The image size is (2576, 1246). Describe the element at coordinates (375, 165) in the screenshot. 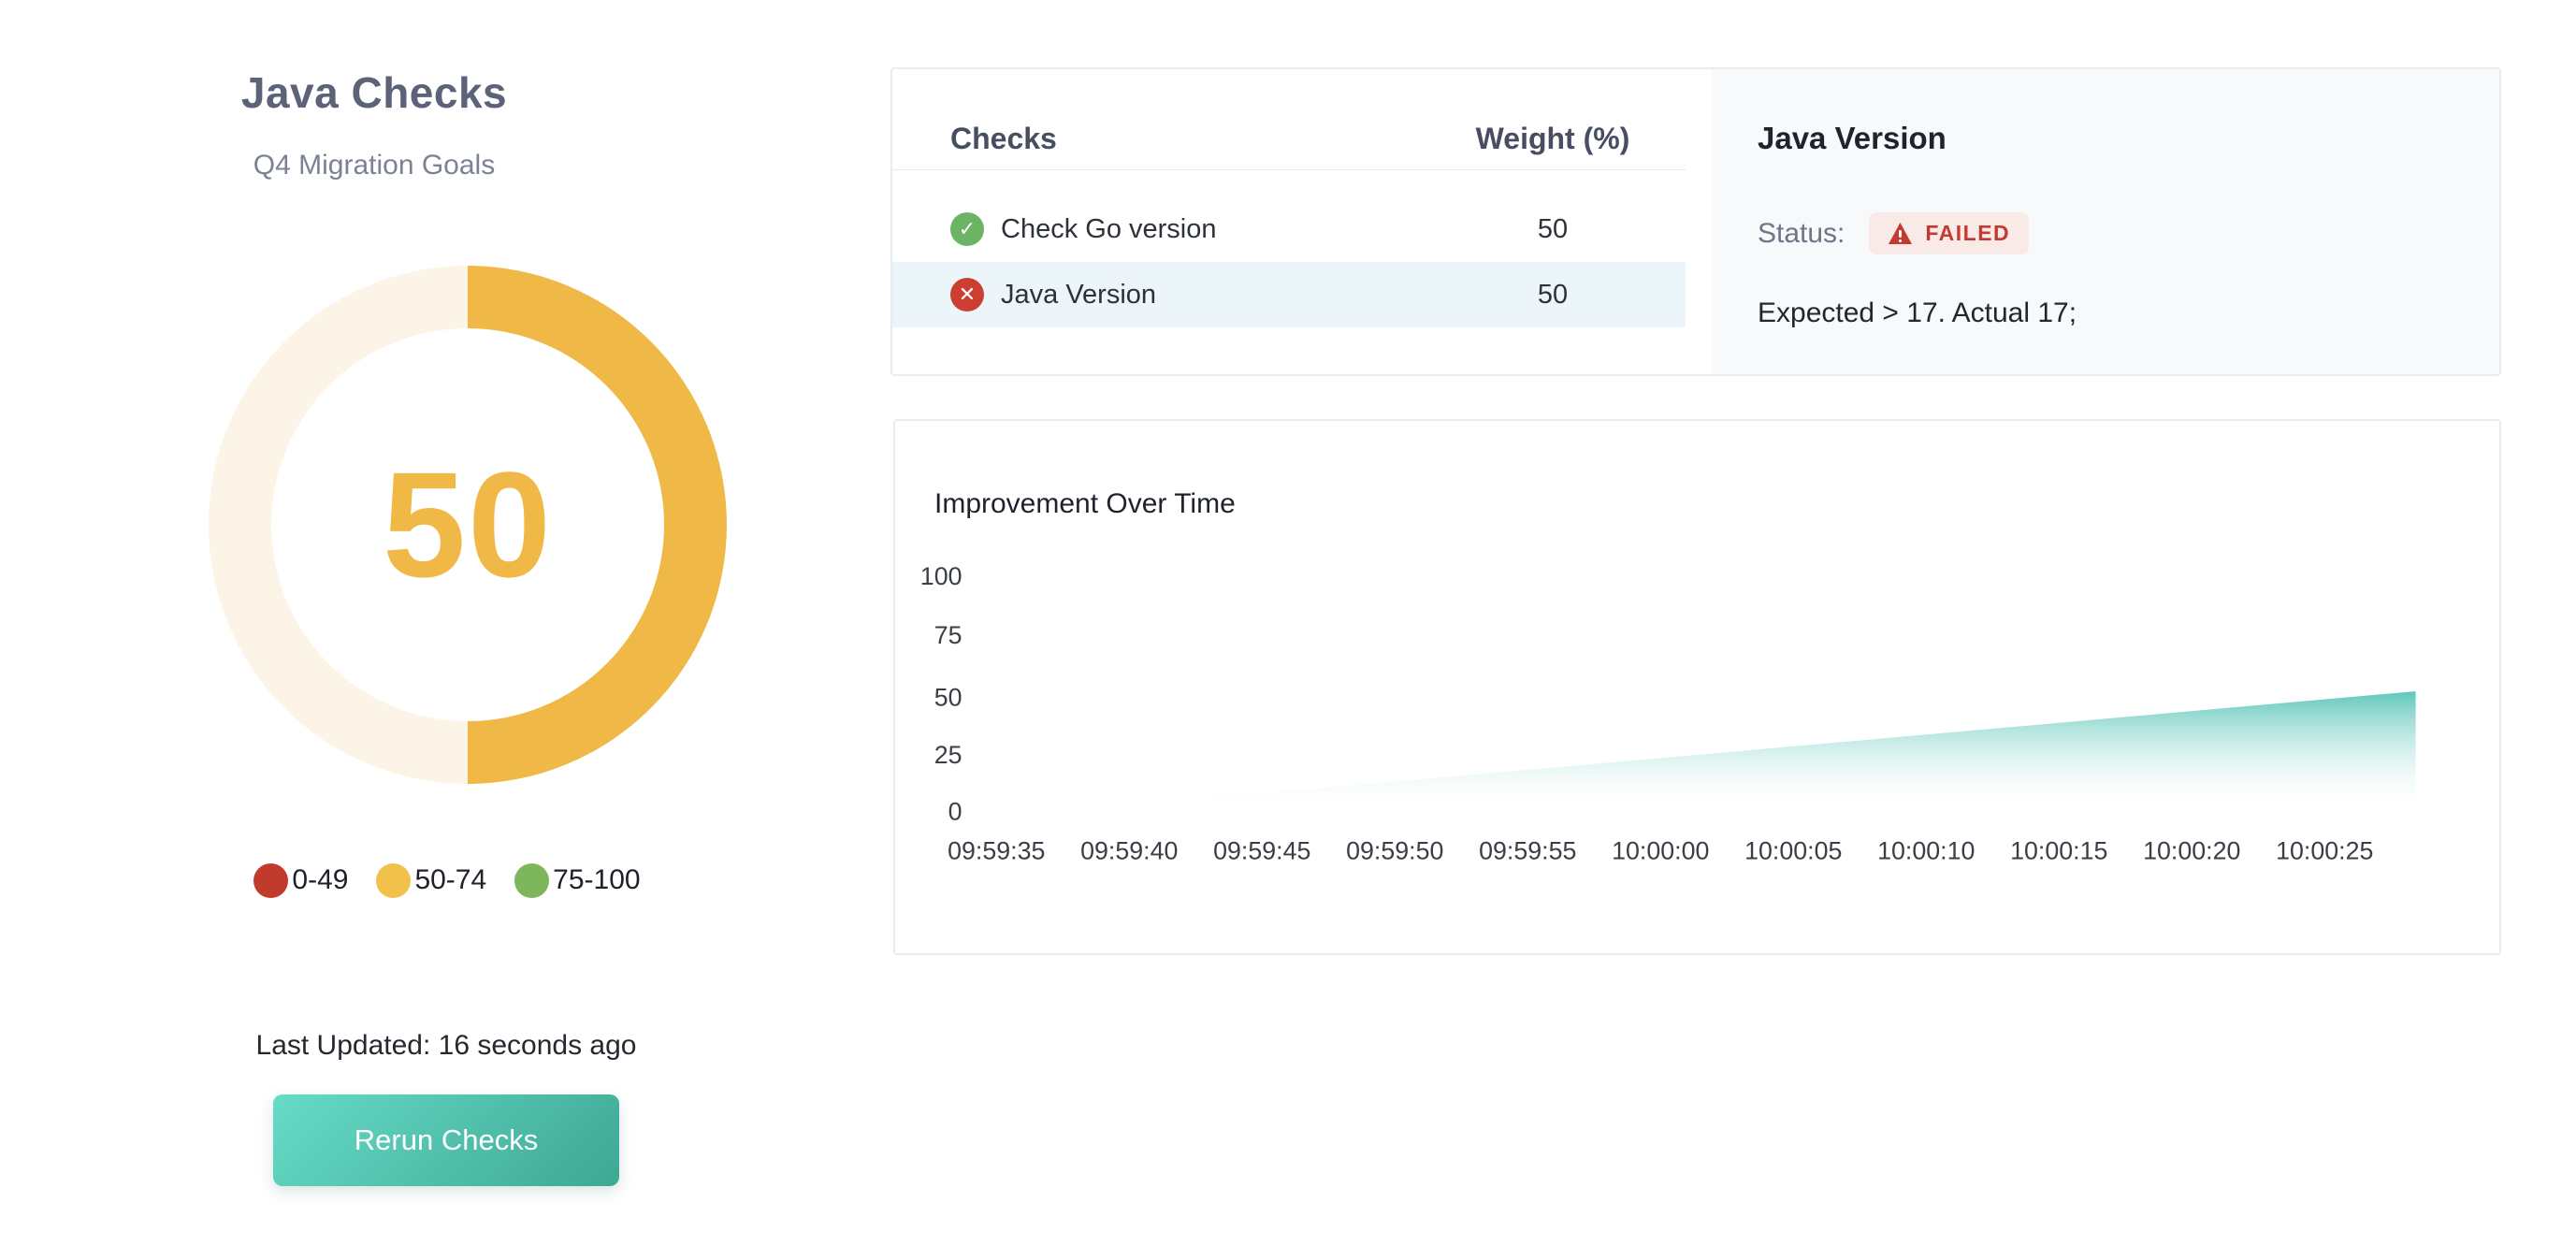

I see `page-subtitle: Q4 Migration Goals` at that location.